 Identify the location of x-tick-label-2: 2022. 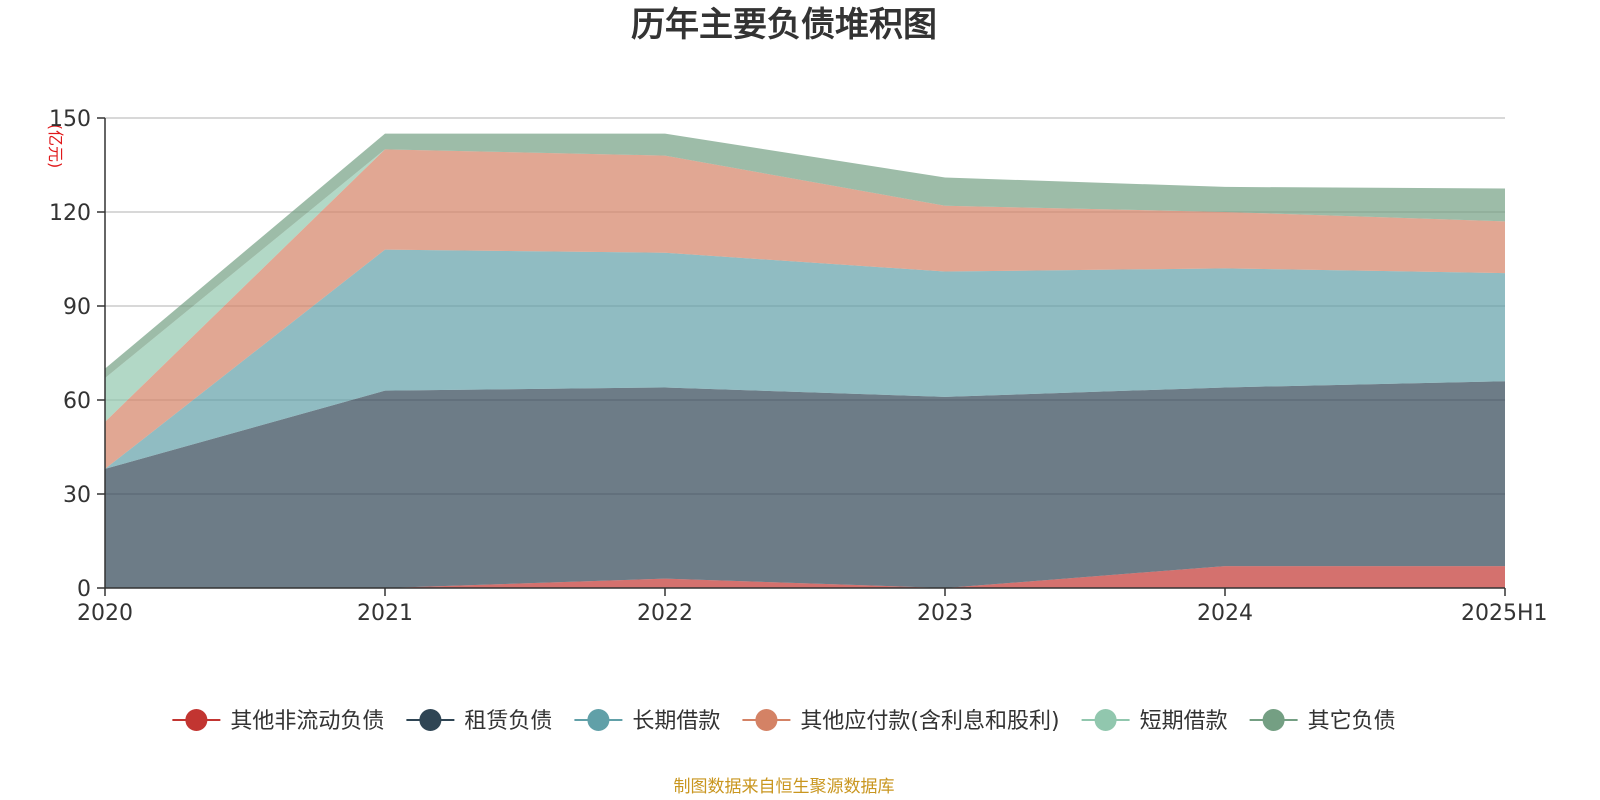
(665, 613).